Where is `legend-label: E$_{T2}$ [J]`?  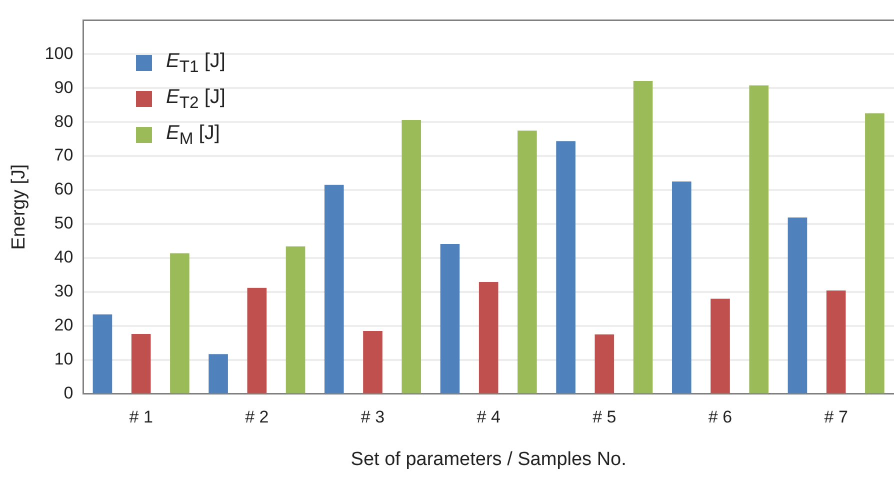 legend-label: E$_{T2}$ [J] is located at coordinates (196, 99).